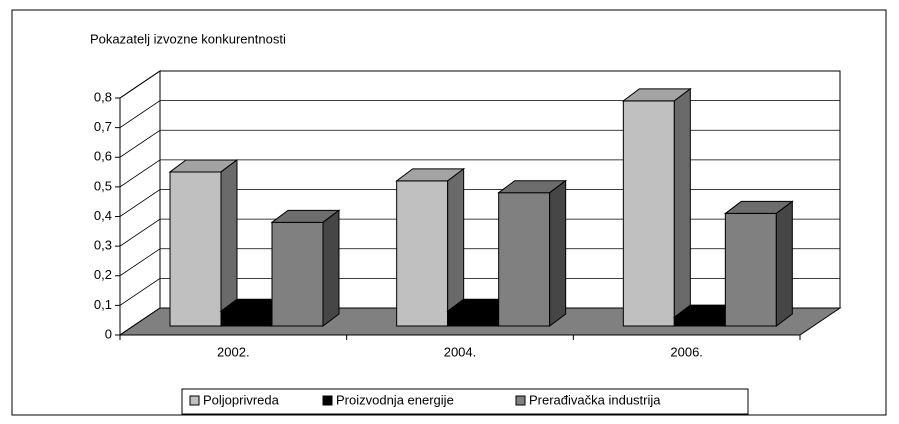 This screenshot has width=899, height=424. Describe the element at coordinates (103, 245) in the screenshot. I see `y-tick-label: 0,3` at that location.